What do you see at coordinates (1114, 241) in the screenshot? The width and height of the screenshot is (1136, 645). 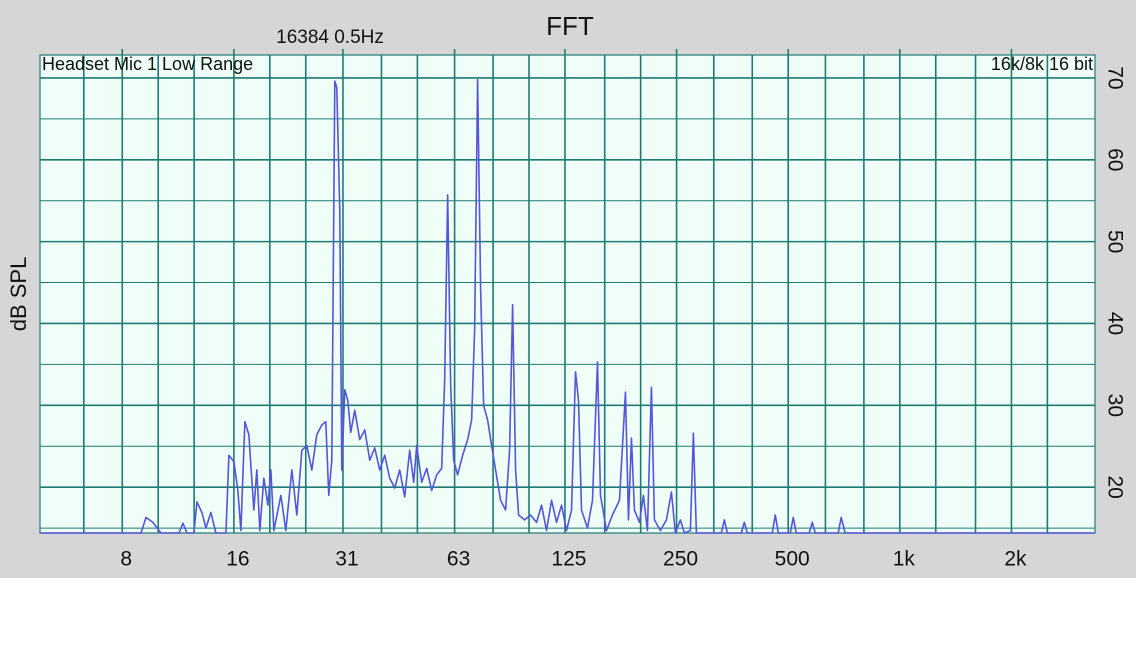 I see `y-tick-label: 50` at bounding box center [1114, 241].